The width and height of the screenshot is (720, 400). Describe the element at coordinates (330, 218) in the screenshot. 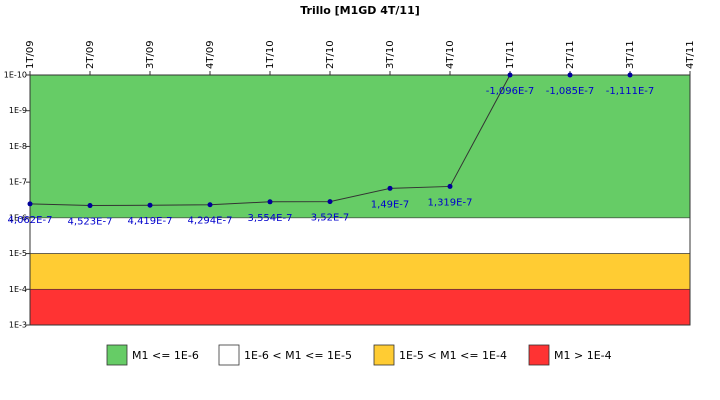

I see `data-label: 3,52E-7` at that location.